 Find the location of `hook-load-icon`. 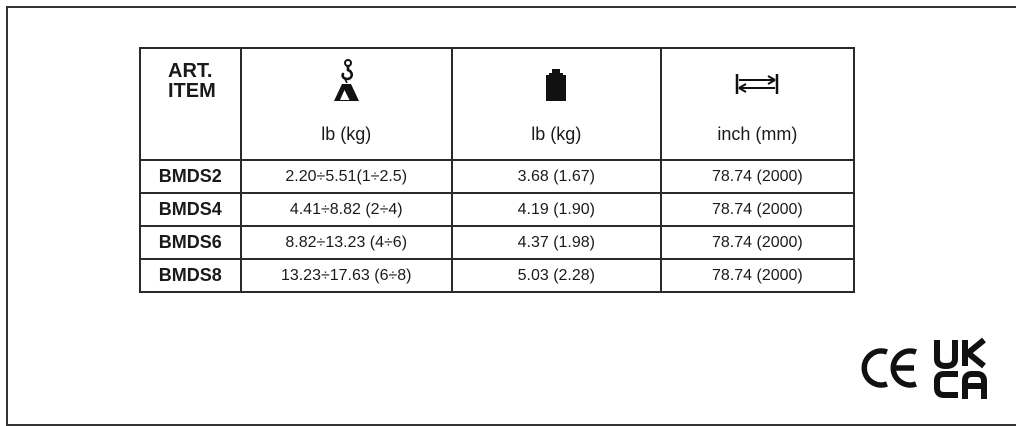

hook-load-icon is located at coordinates (346, 83).